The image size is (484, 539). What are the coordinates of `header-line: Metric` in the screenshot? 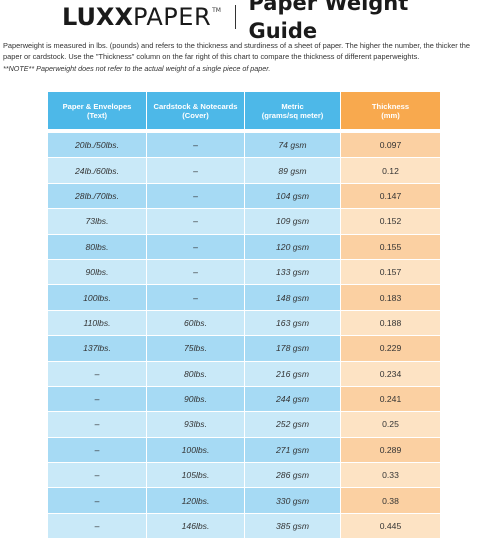 It's located at (292, 106).